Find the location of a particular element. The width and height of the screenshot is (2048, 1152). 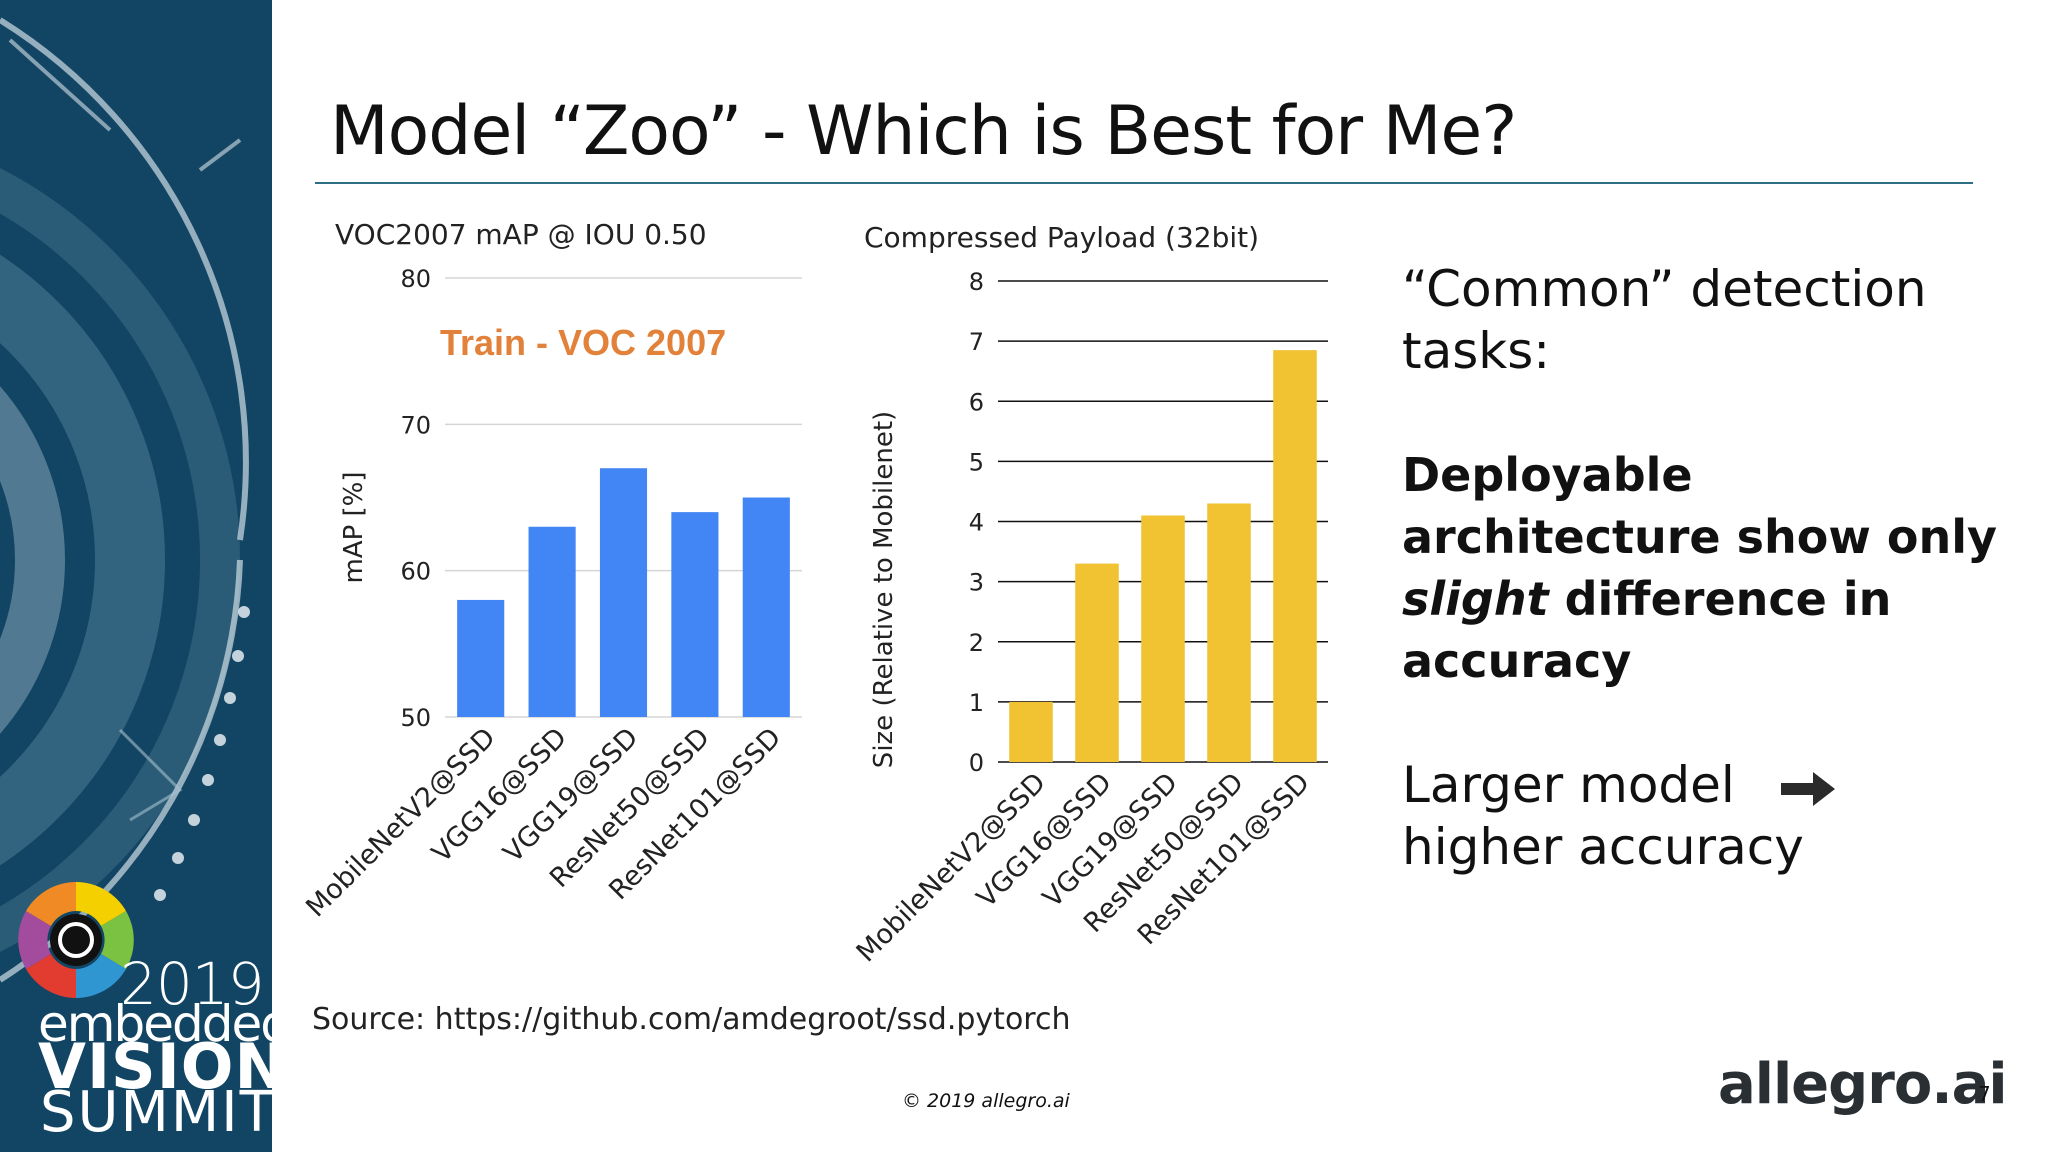

deployable-text-part2: difference in accuracy is located at coordinates (1647, 630).